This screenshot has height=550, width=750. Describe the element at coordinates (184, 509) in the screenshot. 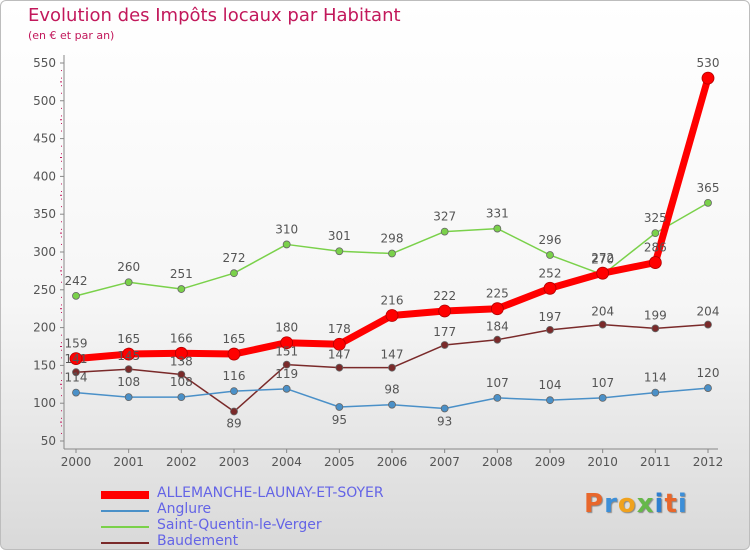

I see `legend-label: Anglure` at that location.